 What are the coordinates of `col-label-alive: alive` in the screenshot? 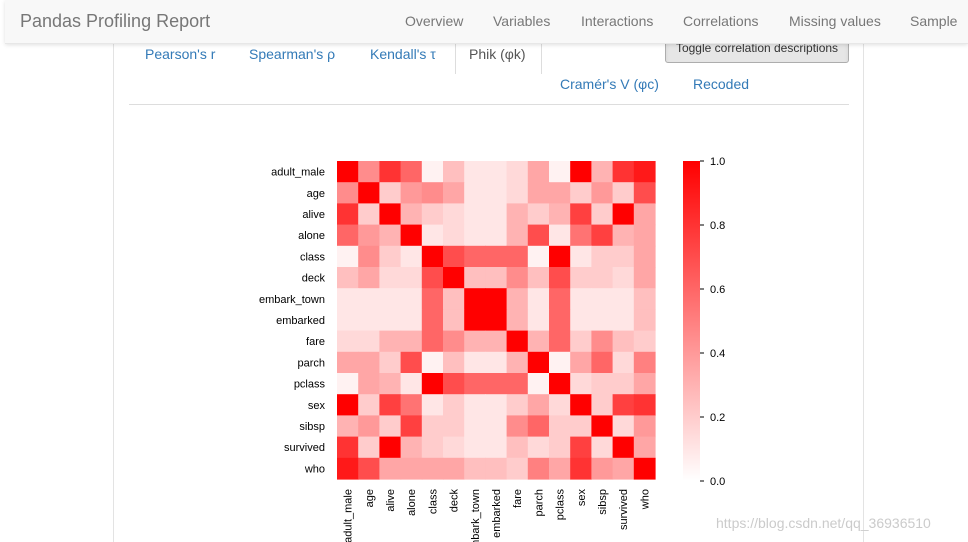 It's located at (391, 500).